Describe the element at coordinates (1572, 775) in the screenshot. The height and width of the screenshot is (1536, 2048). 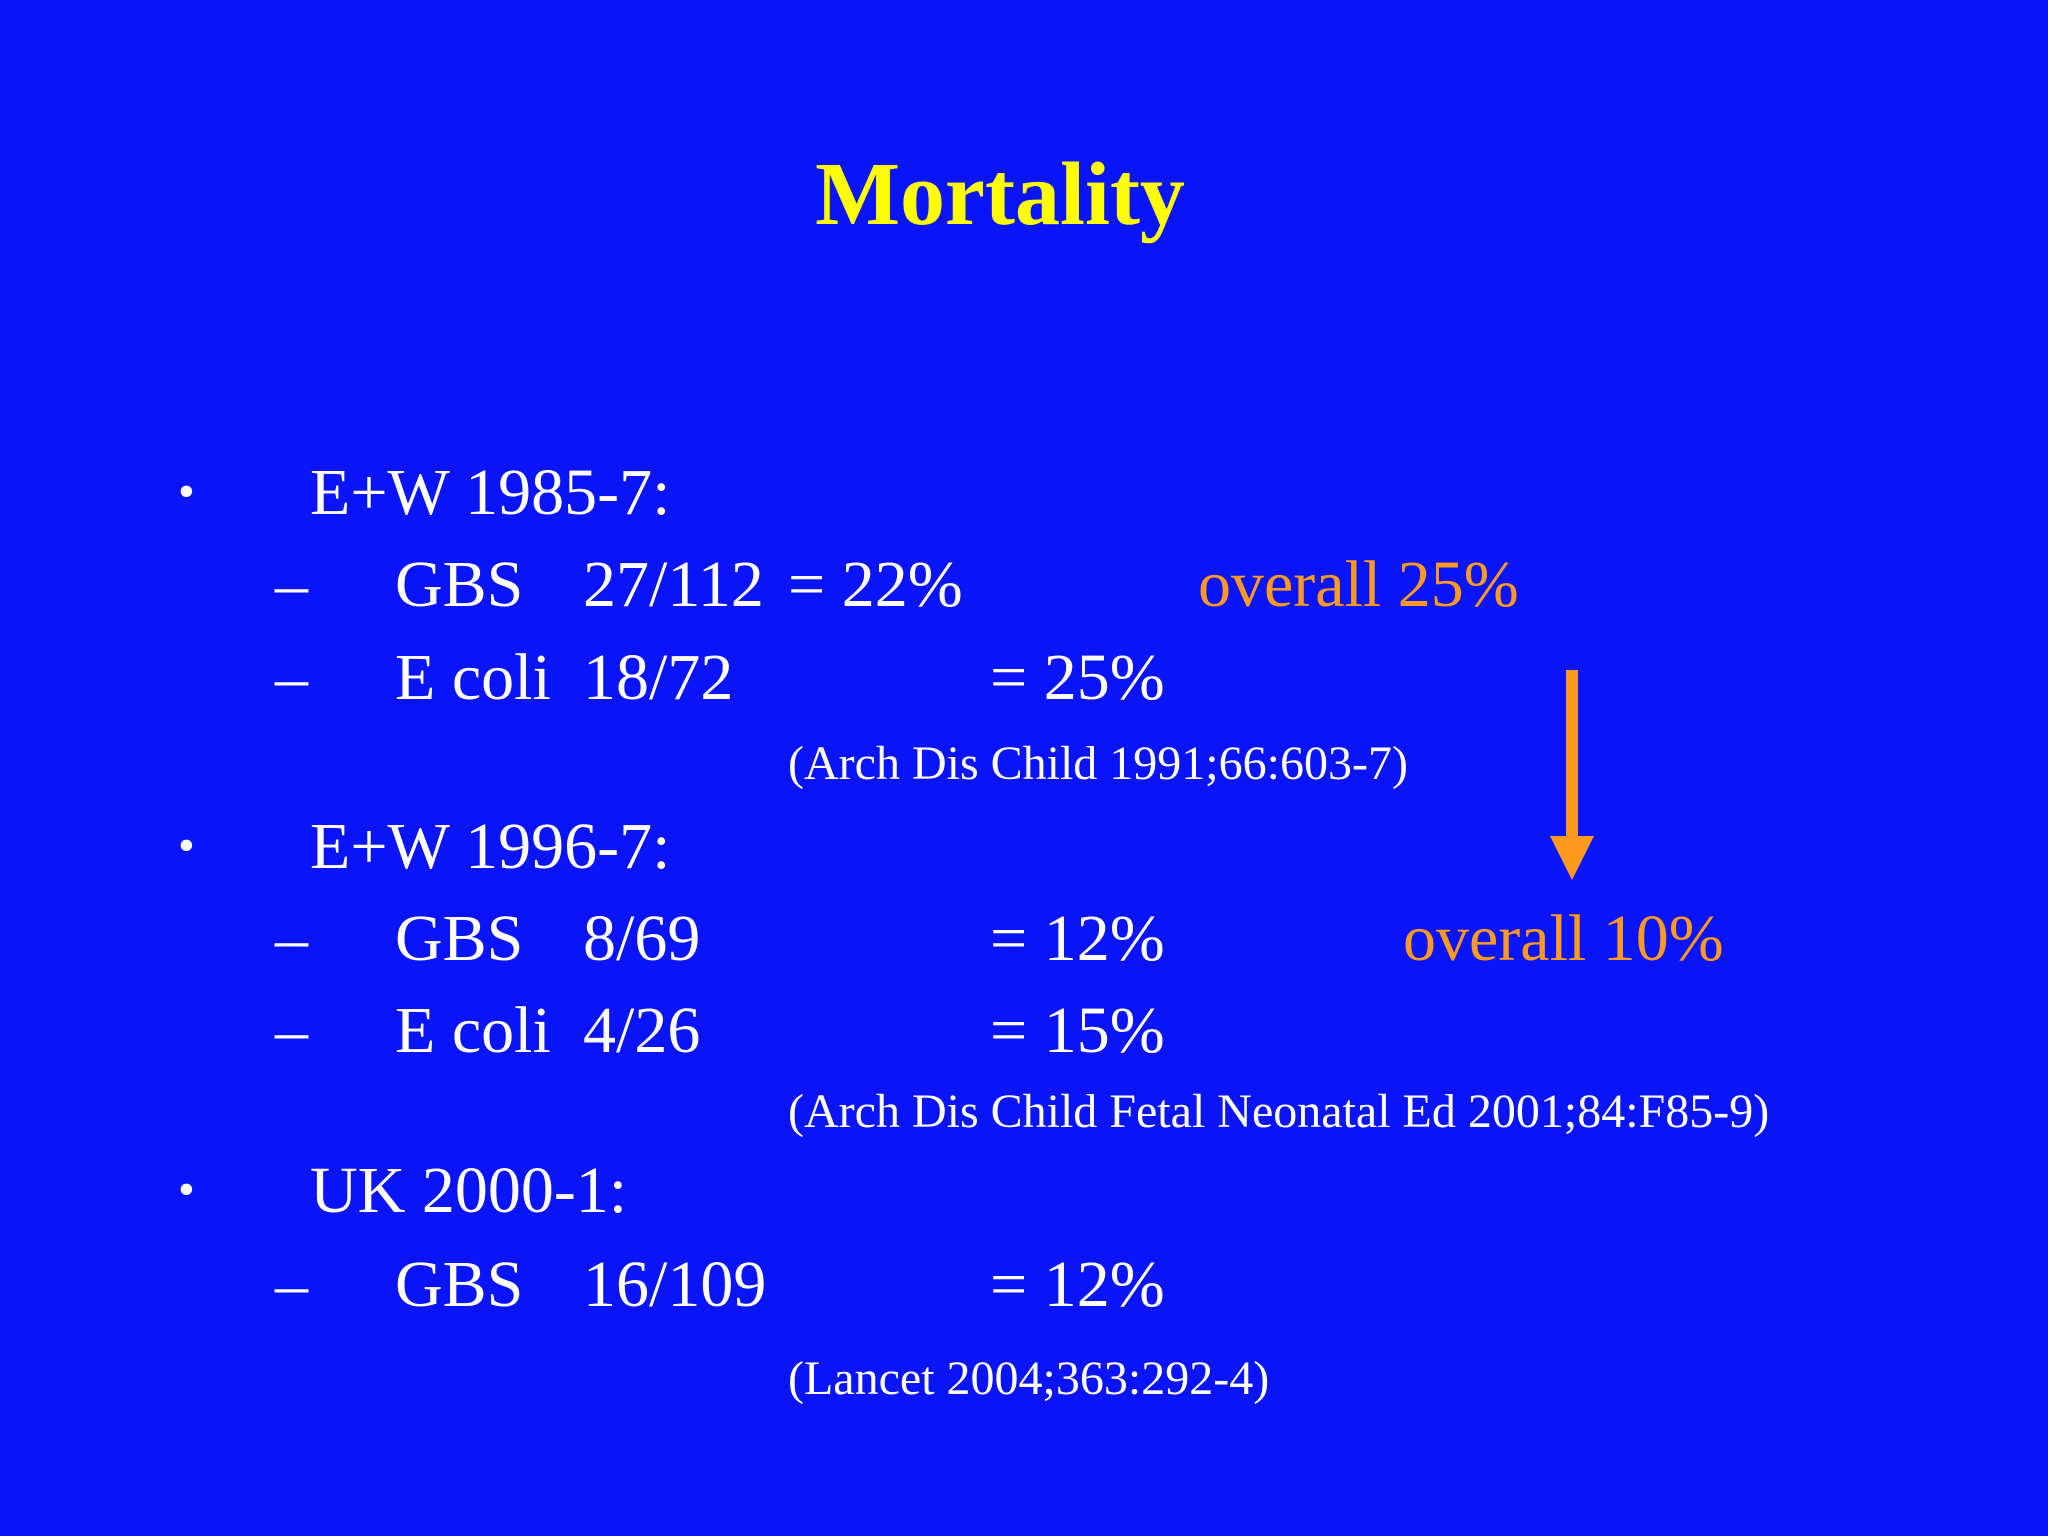
I see `arrow-down-icon` at that location.